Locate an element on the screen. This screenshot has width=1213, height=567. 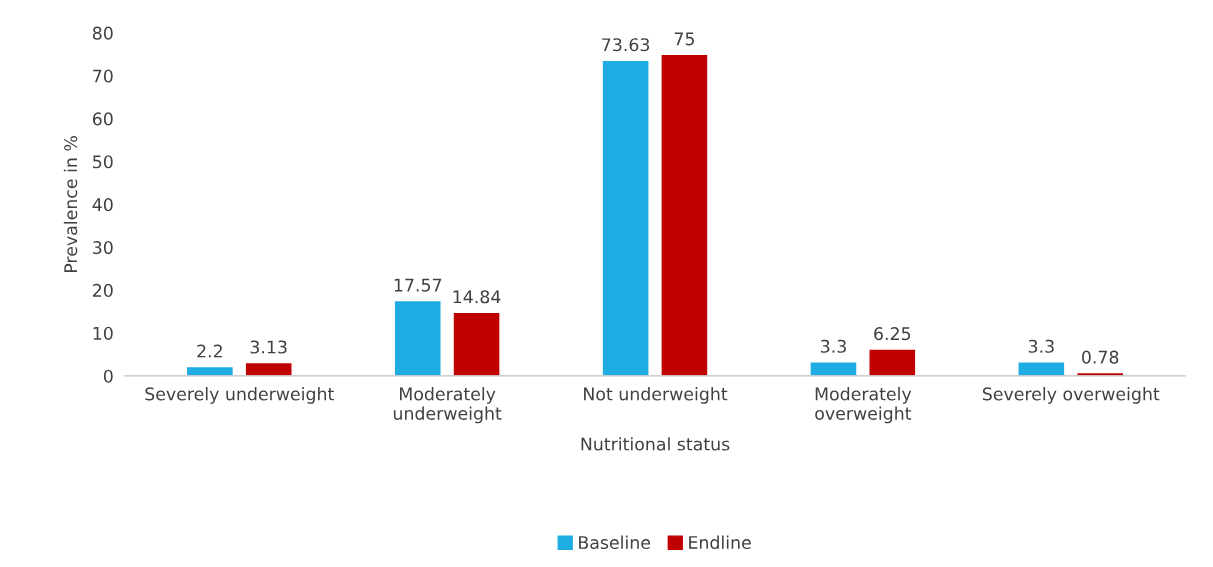
x-tick-label: Moderately overweight is located at coordinates (863, 405).